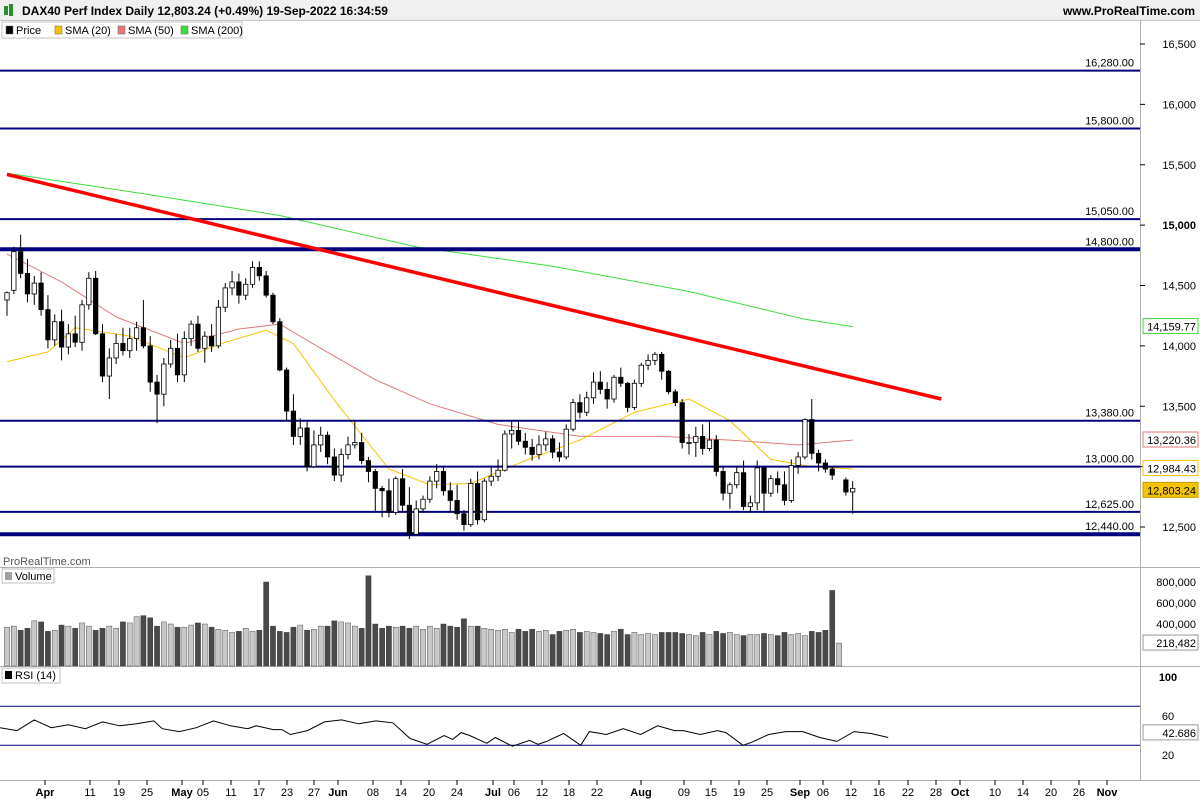  What do you see at coordinates (124, 31) in the screenshot?
I see `price-legend-items: Price SMA (20) SMA (50) SMA (200)` at bounding box center [124, 31].